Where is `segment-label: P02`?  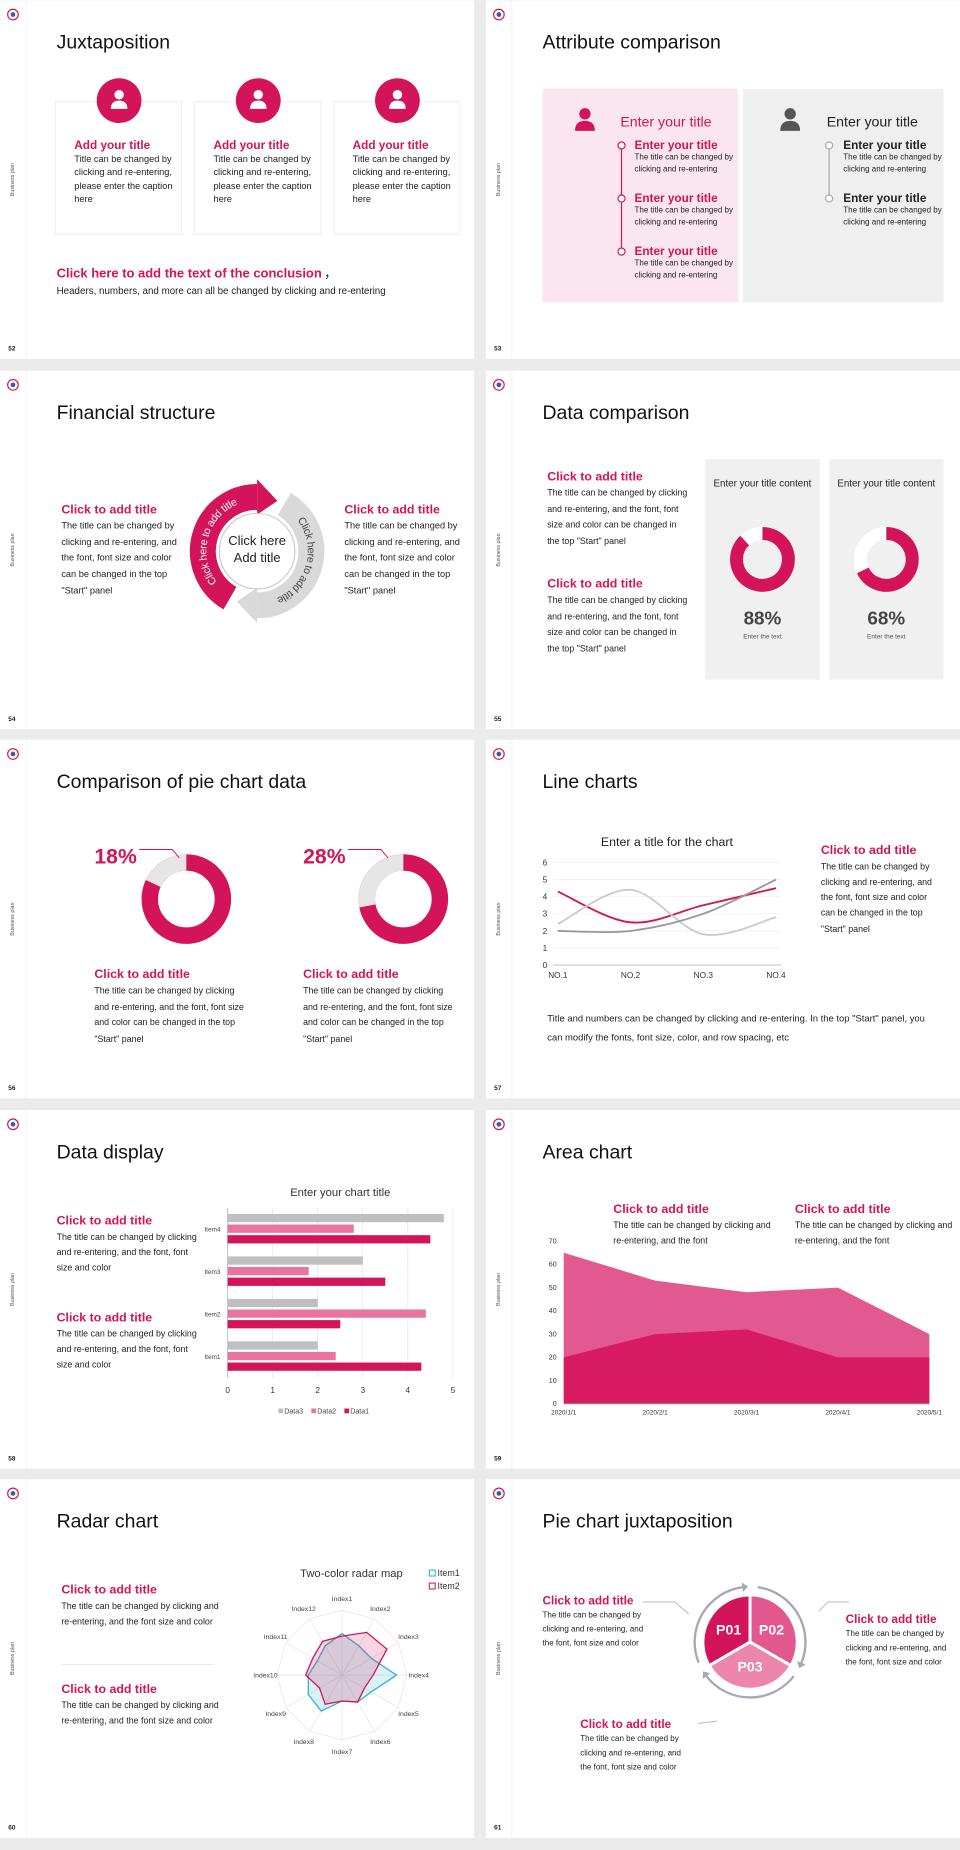 segment-label: P02 is located at coordinates (771, 1629).